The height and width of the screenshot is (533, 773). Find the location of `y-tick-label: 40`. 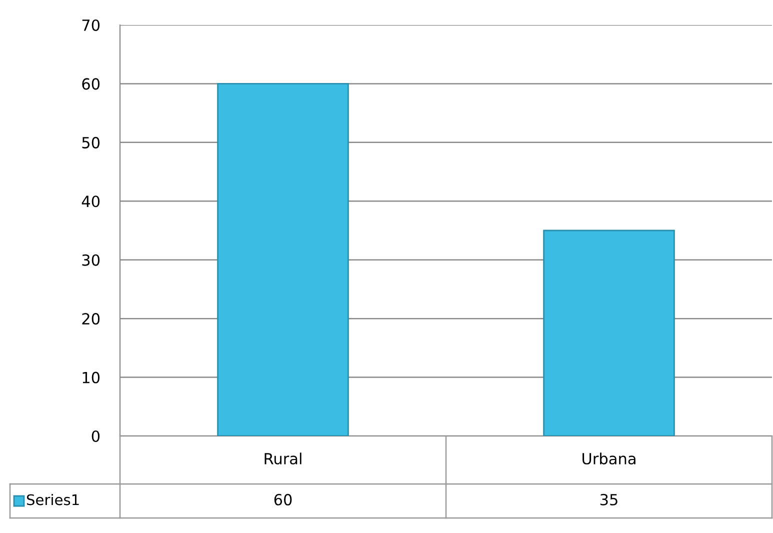

y-tick-label: 40 is located at coordinates (91, 202).